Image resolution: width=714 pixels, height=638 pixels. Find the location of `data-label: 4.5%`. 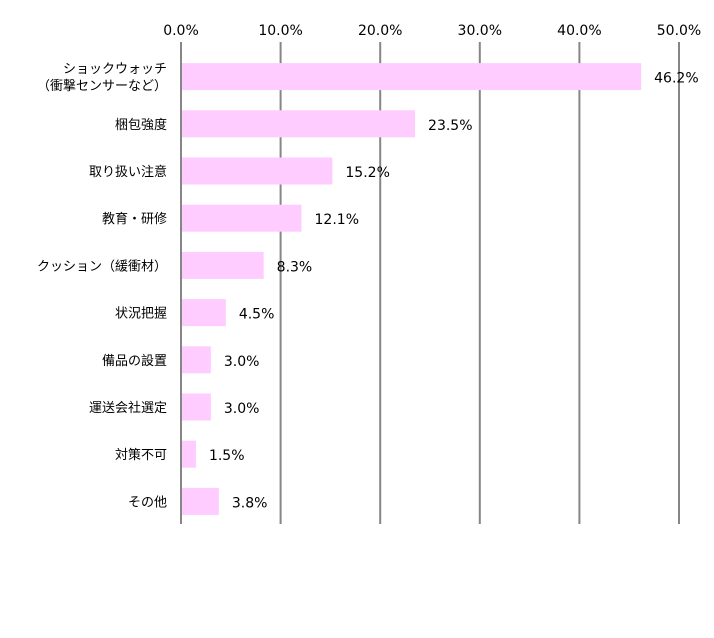

data-label: 4.5% is located at coordinates (257, 315).